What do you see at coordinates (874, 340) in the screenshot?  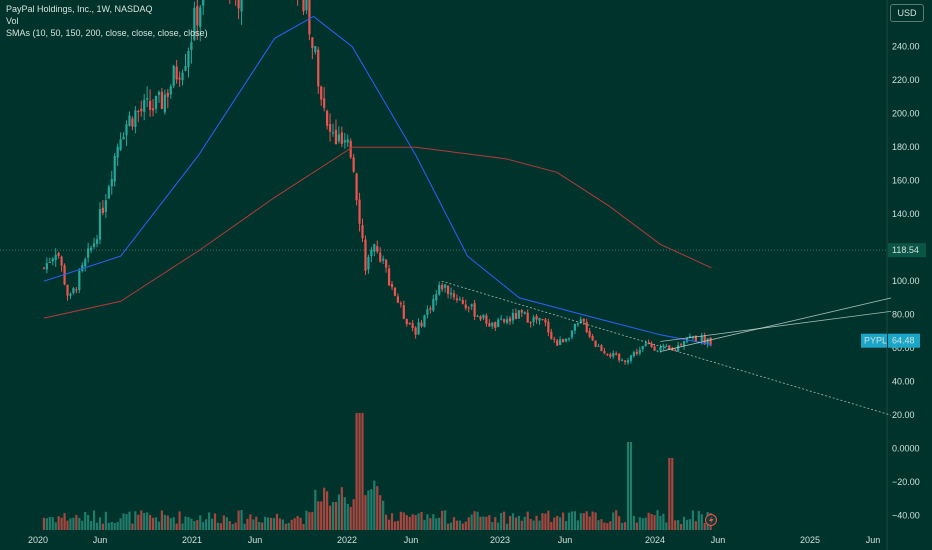 I see `ticker-tag` at bounding box center [874, 340].